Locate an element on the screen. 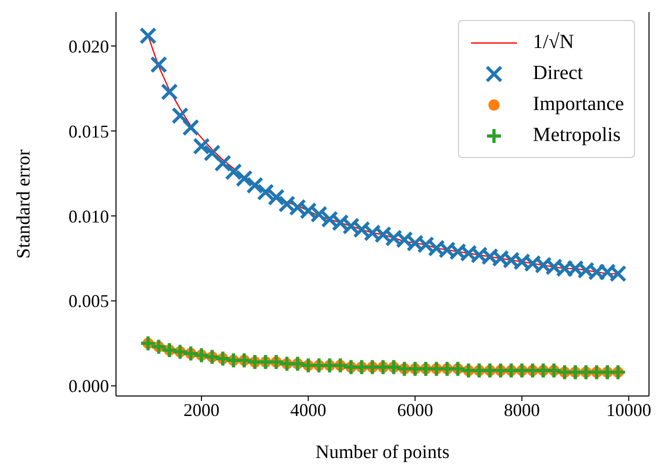 The image size is (661, 470). x-tick-label: 6000 is located at coordinates (415, 410).